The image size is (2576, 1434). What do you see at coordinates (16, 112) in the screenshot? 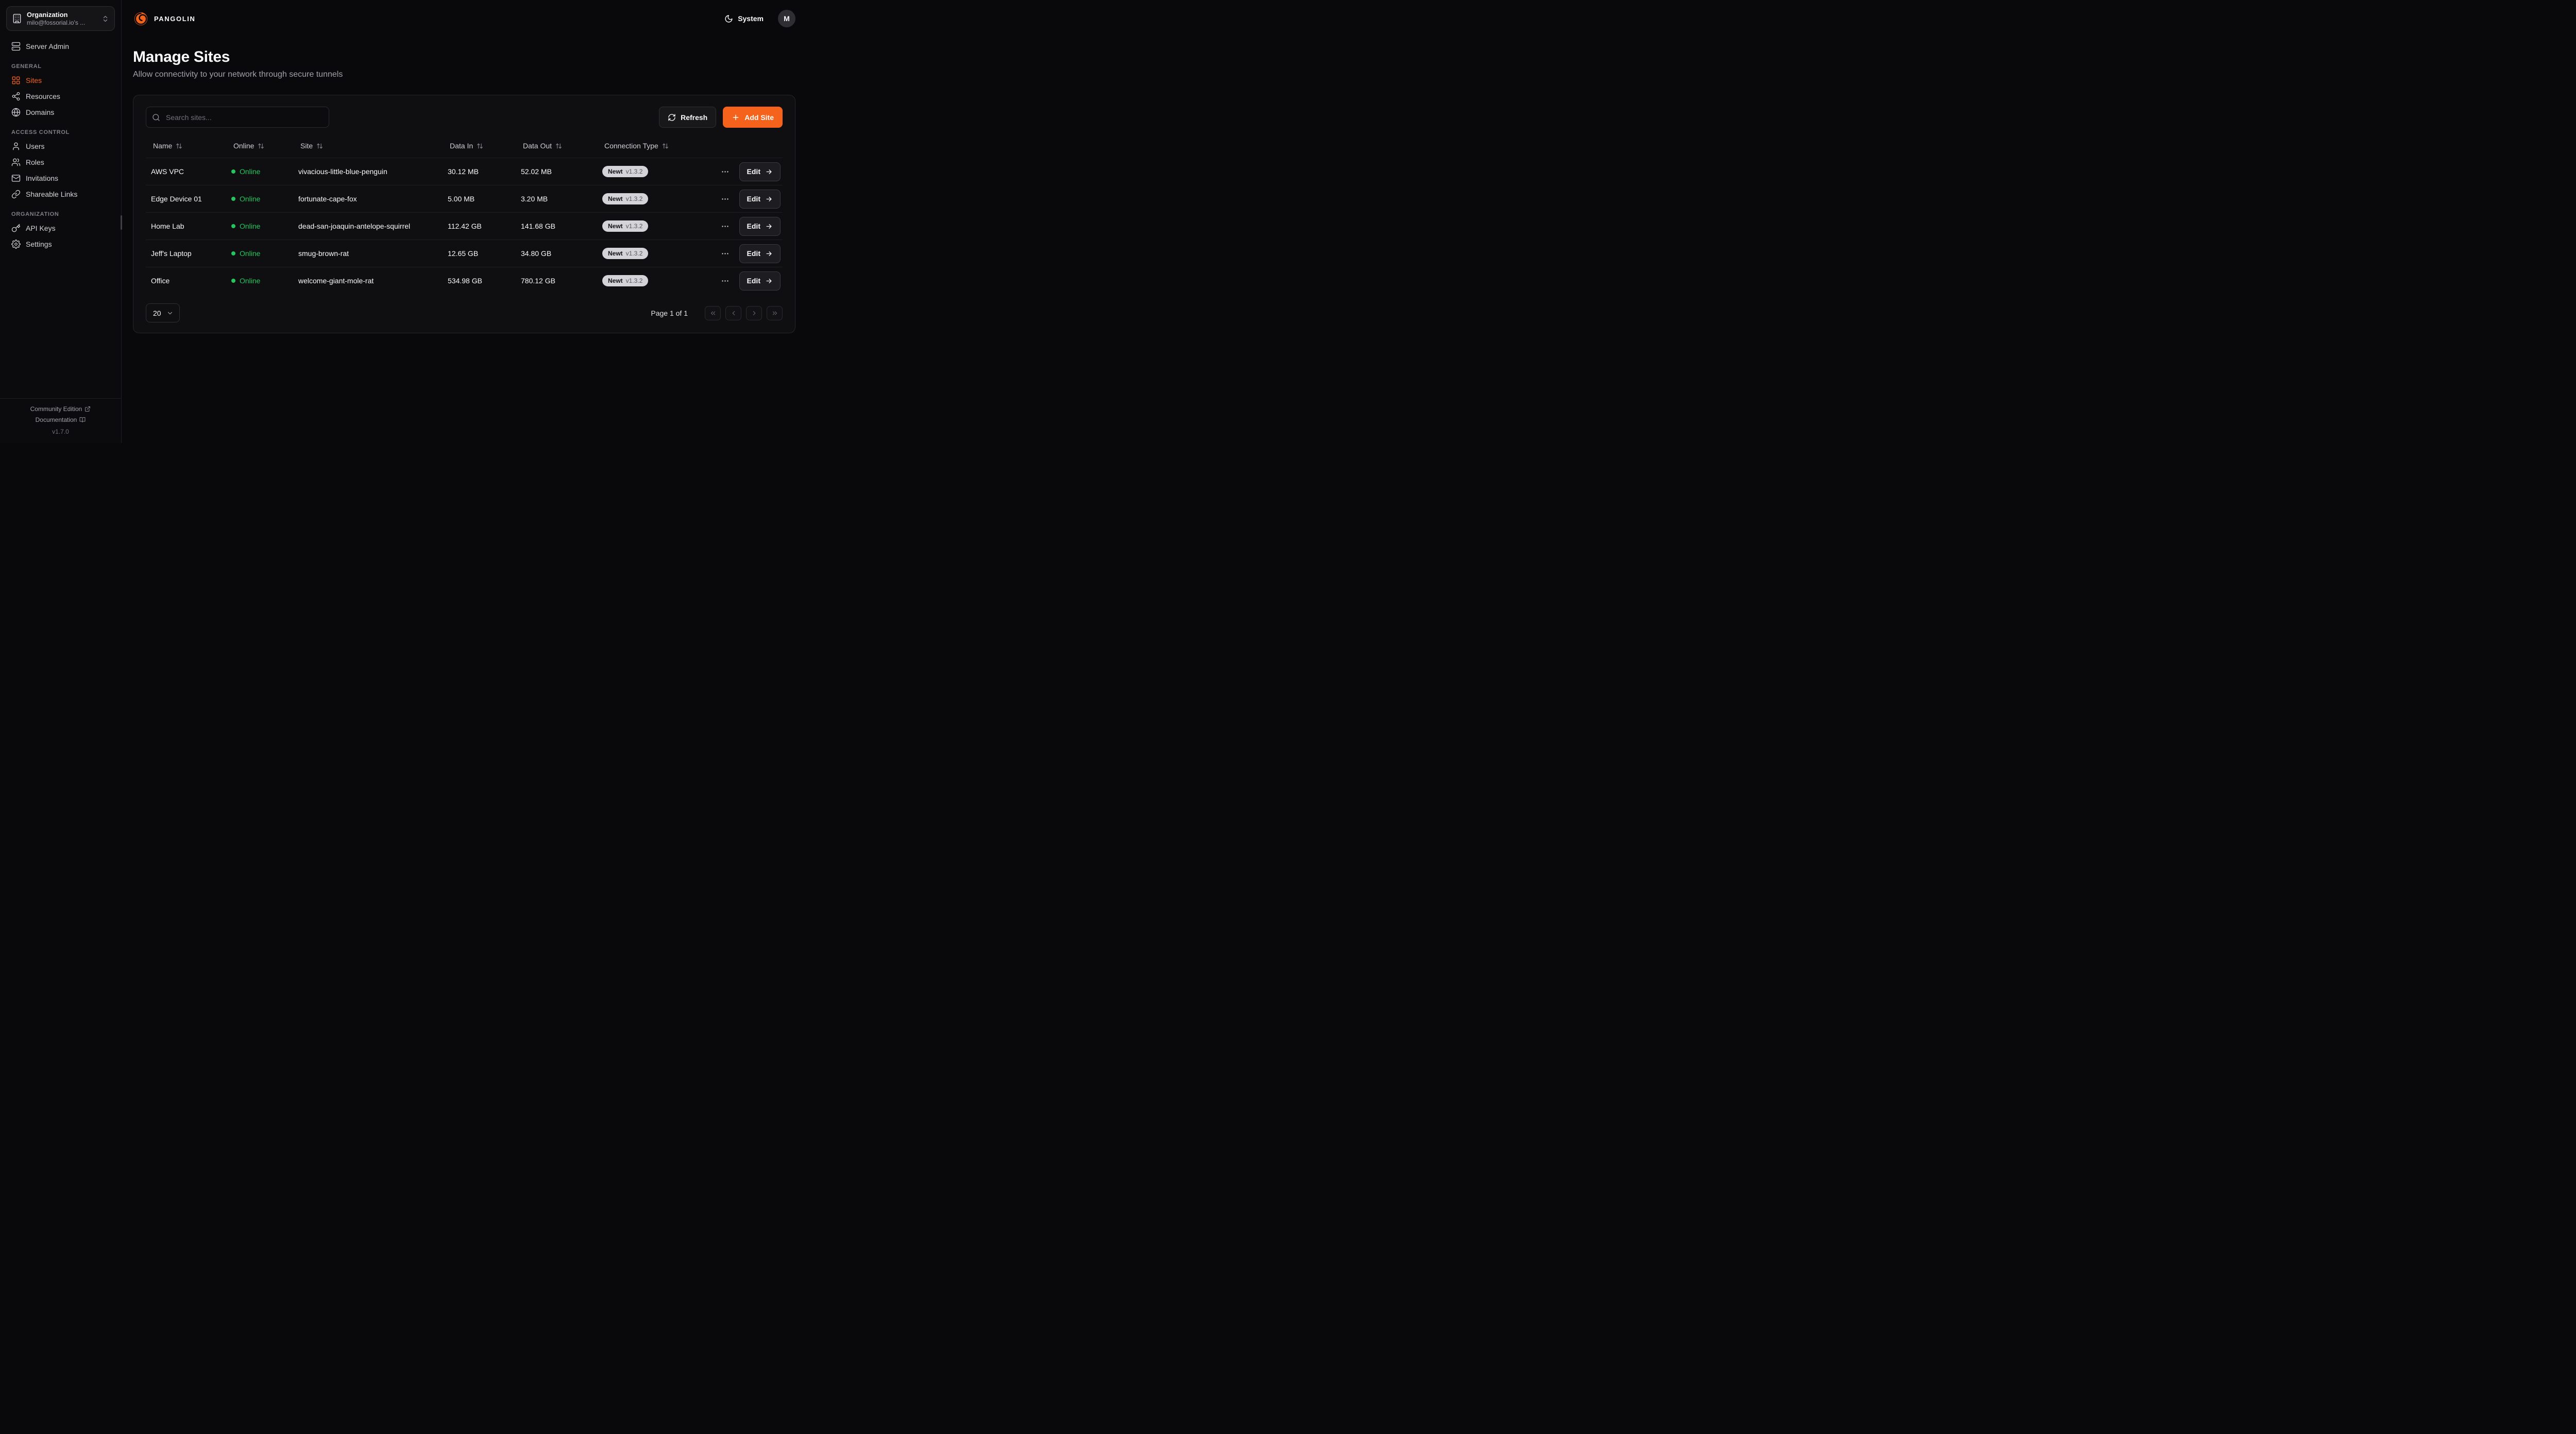
I see `globe-icon` at bounding box center [16, 112].